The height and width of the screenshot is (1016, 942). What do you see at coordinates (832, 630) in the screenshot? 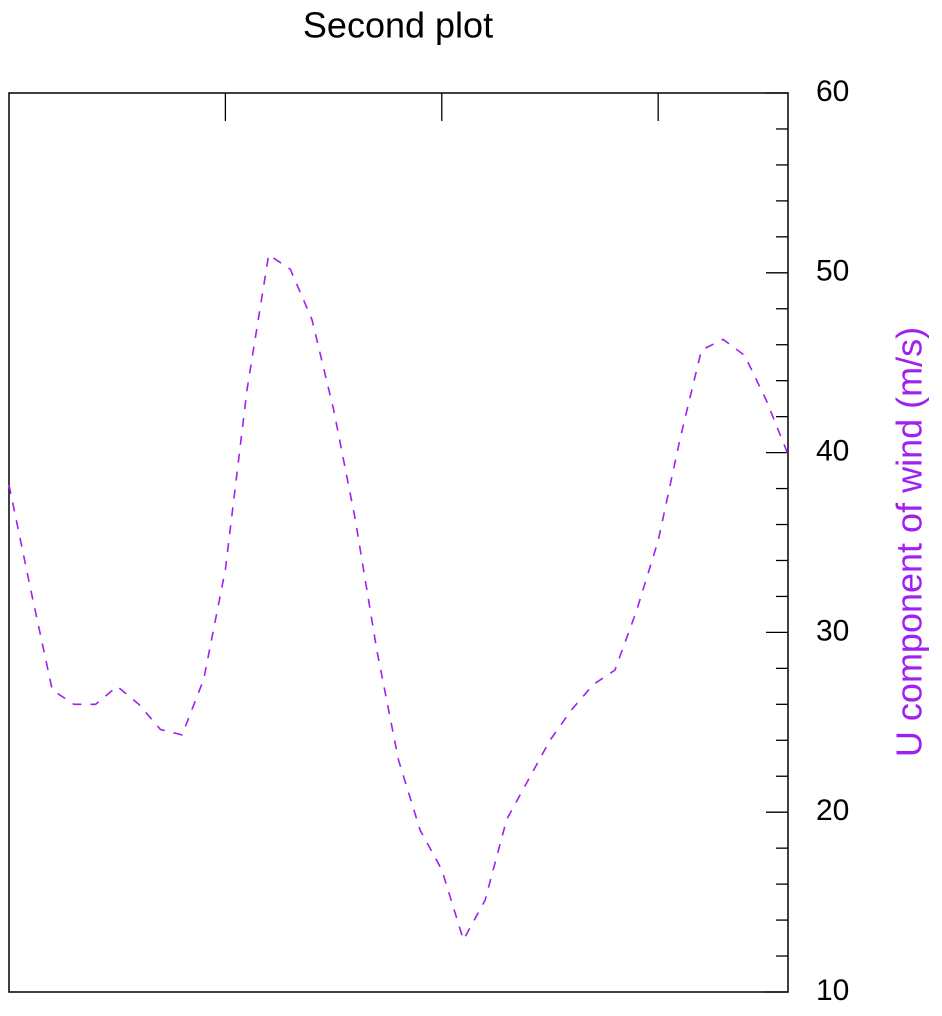
I see `y-tick-label: 30` at bounding box center [832, 630].